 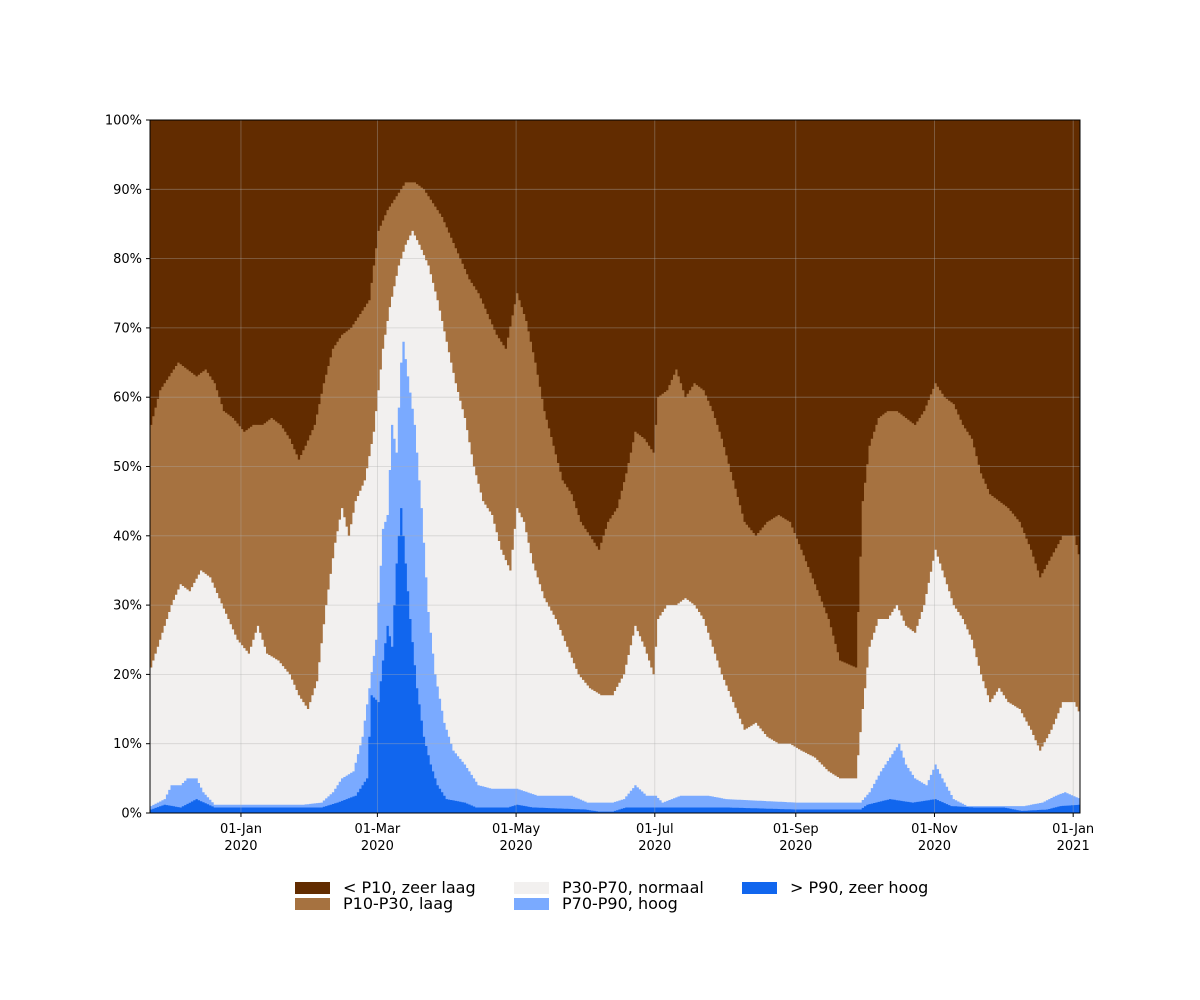 I want to click on y-tick-label: 50%, so click(x=127, y=467).